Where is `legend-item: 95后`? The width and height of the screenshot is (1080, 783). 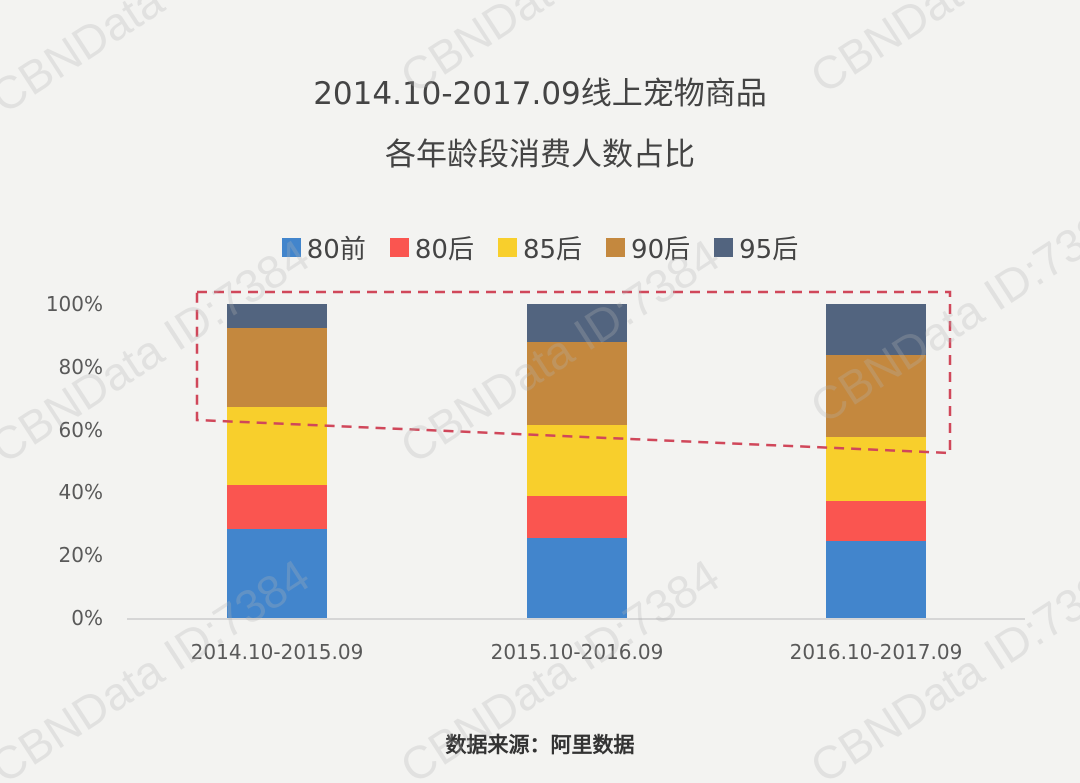 legend-item: 95后 is located at coordinates (756, 247).